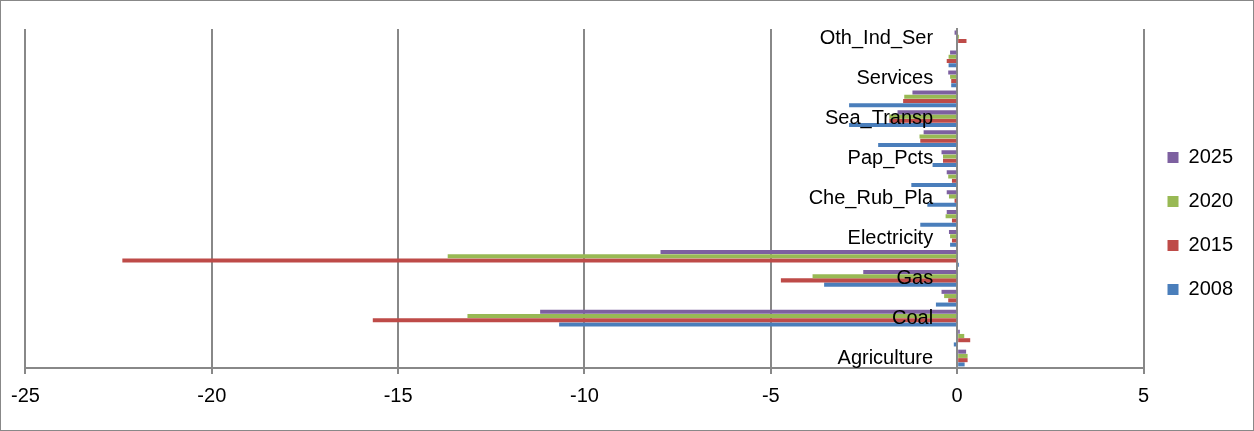 The height and width of the screenshot is (431, 1254). I want to click on y-tick-label: Che_Rub_Pla, so click(871, 198).